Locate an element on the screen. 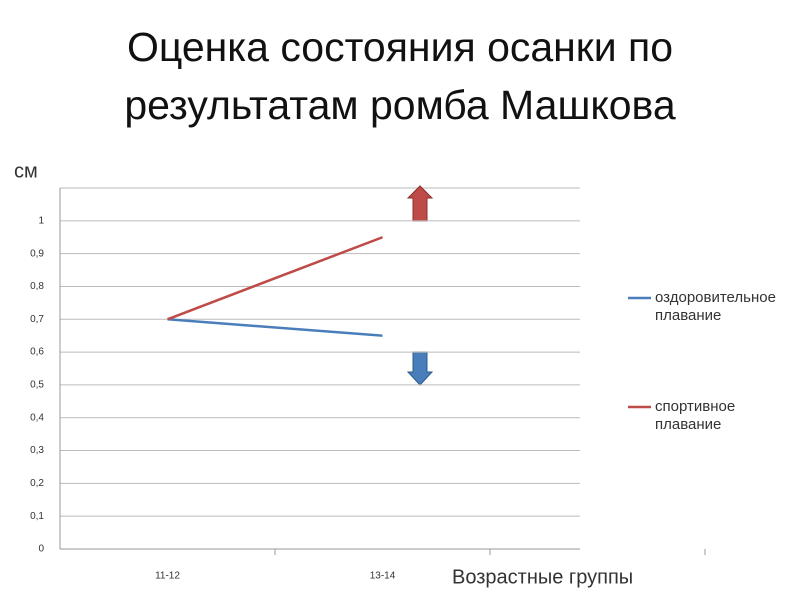 This screenshot has height=600, width=800. legend-label: оздоровительное плавание is located at coordinates (715, 306).